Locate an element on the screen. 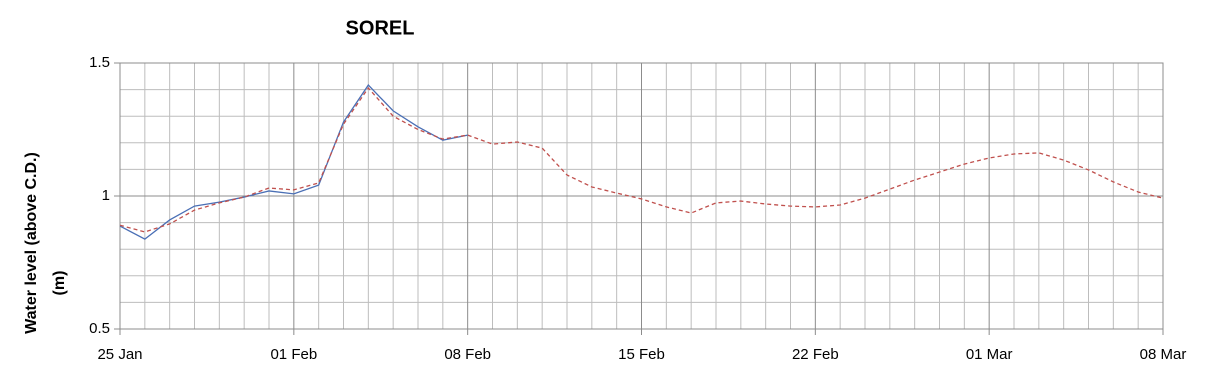 The image size is (1209, 378). series-line is located at coordinates (293, 162).